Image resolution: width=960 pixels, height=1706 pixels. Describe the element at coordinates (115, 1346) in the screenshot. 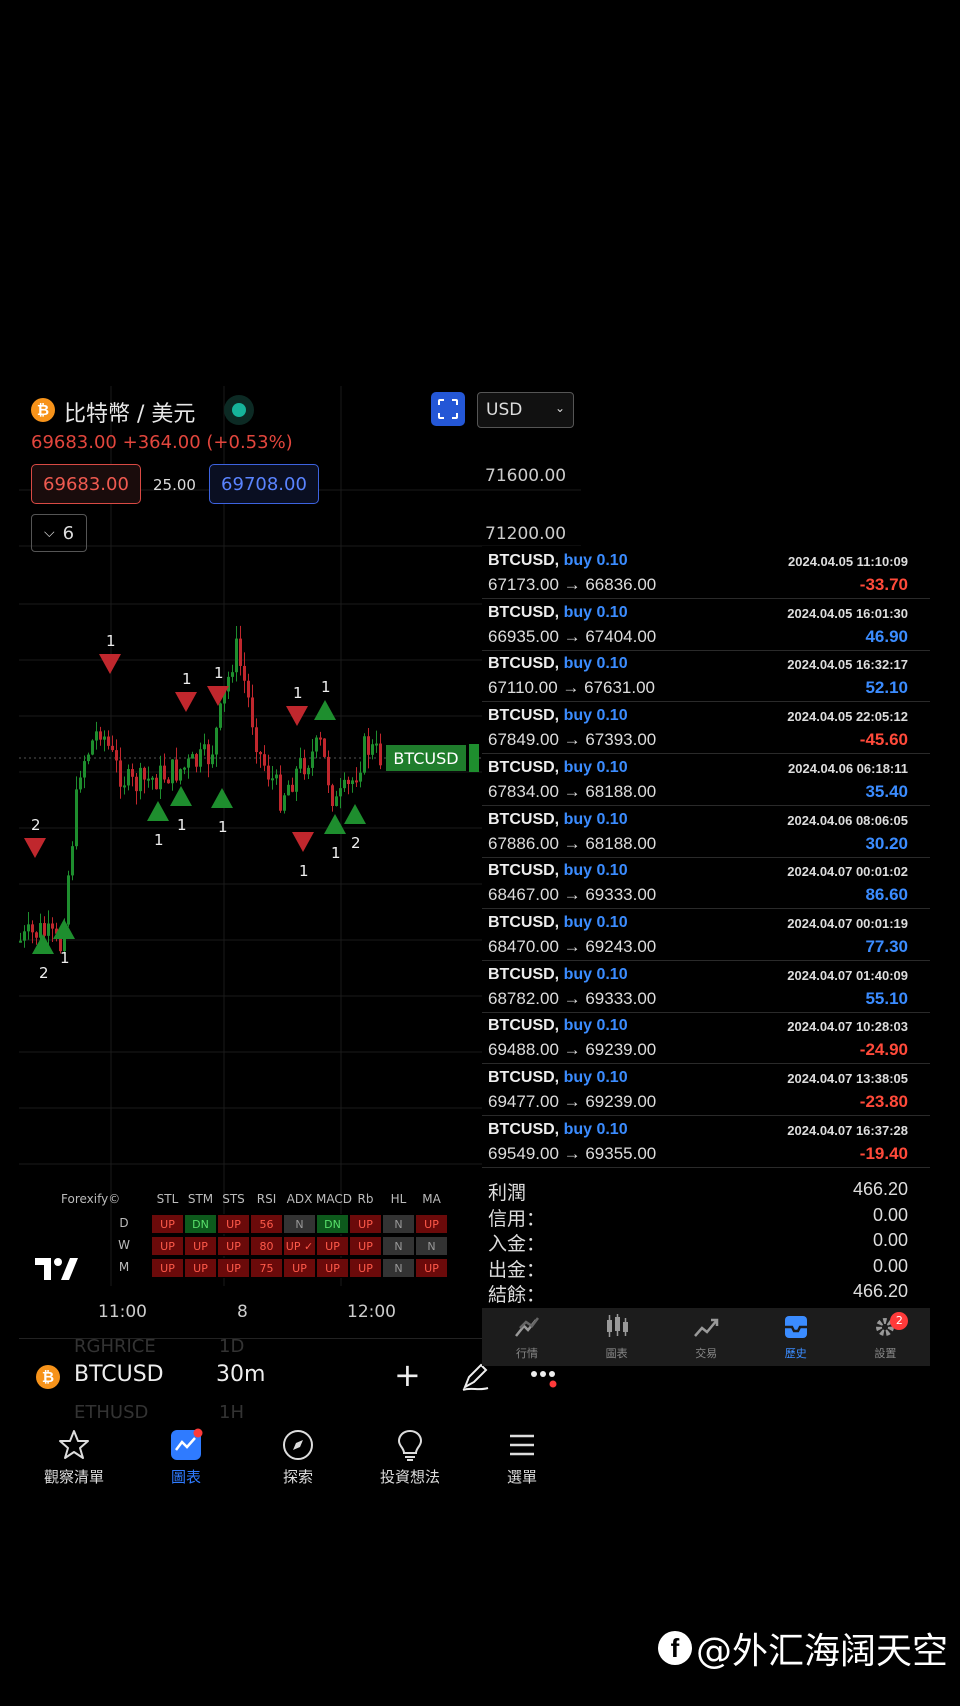

I see `ghost-symbol: RGHRICE` at that location.